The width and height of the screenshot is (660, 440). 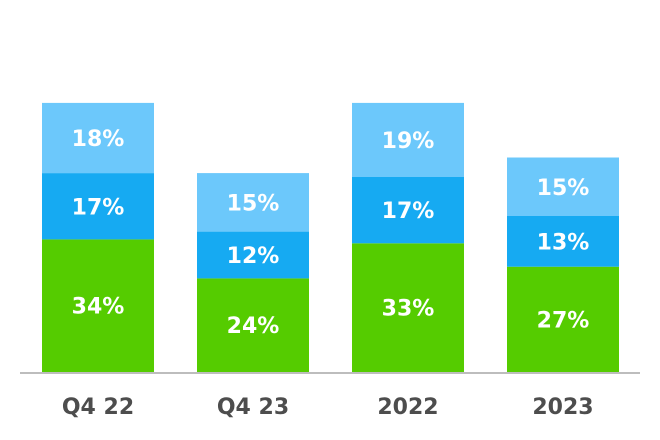 What do you see at coordinates (253, 407) in the screenshot?
I see `category-label-1: Q4 23` at bounding box center [253, 407].